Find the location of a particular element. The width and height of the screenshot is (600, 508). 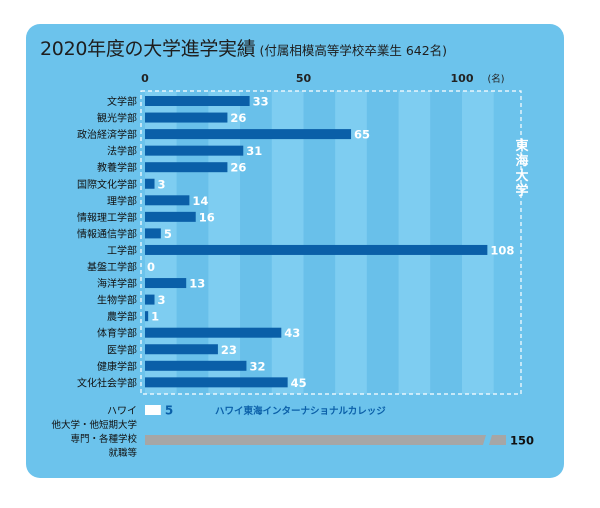

title-subtitle: (付属相模高等学校卒業生 642名) is located at coordinates (353, 50).